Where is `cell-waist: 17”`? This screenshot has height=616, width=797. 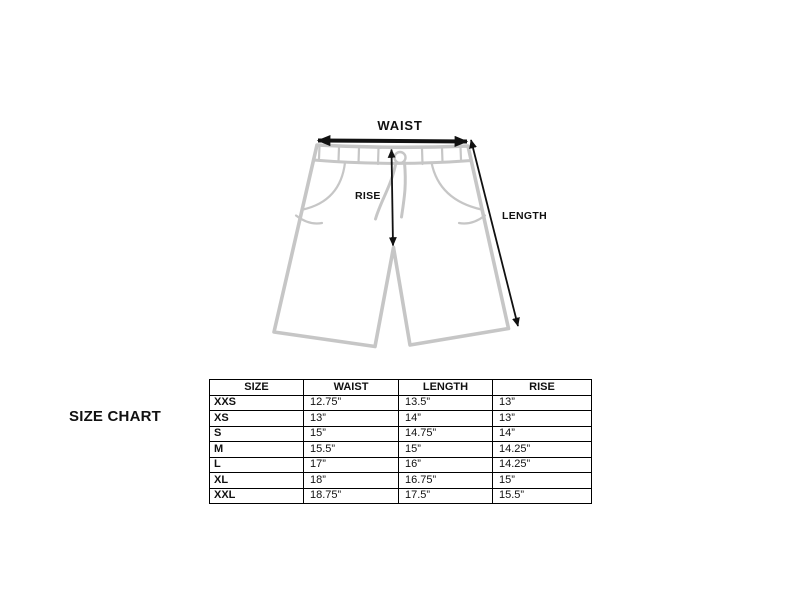 cell-waist: 17” is located at coordinates (351, 464).